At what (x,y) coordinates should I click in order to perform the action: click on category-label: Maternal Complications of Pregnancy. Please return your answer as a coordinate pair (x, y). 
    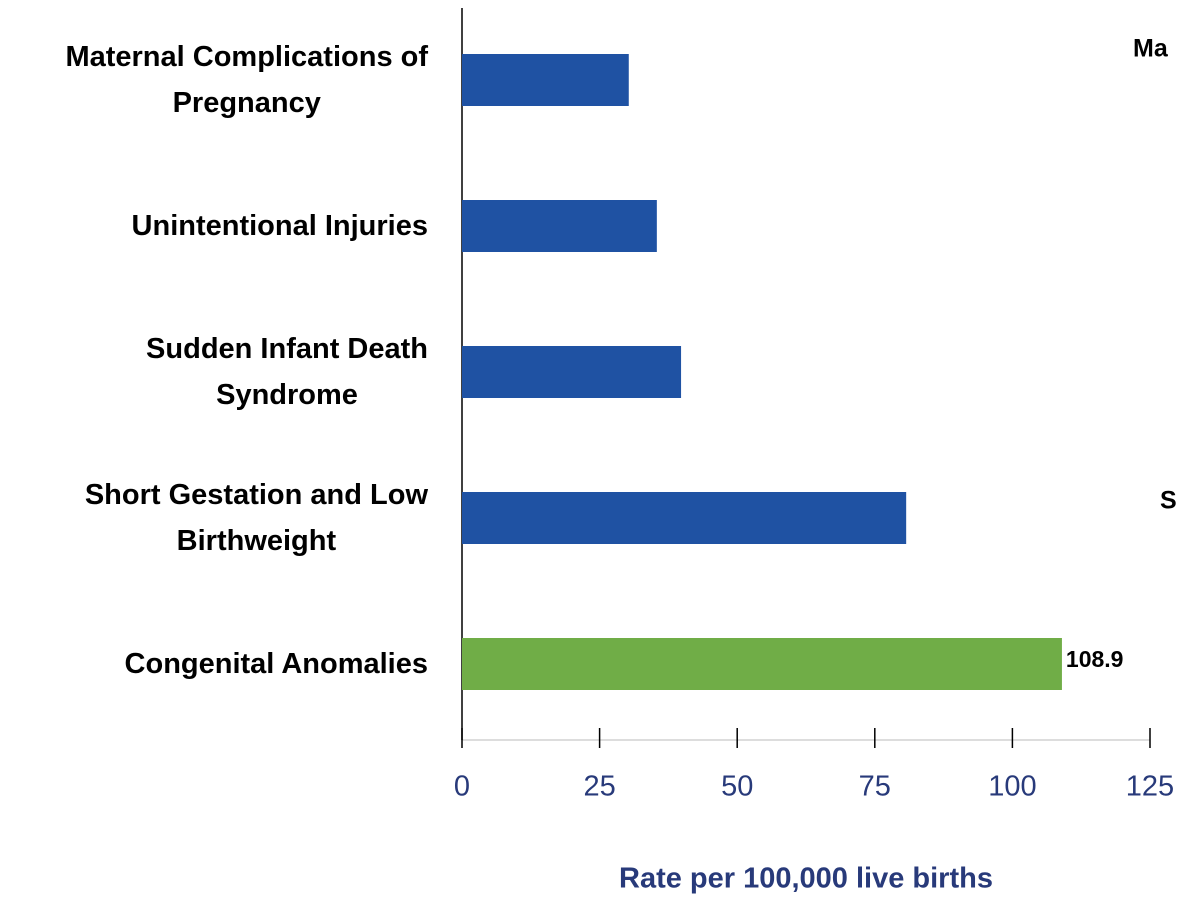
    Looking at the image, I should click on (246, 80).